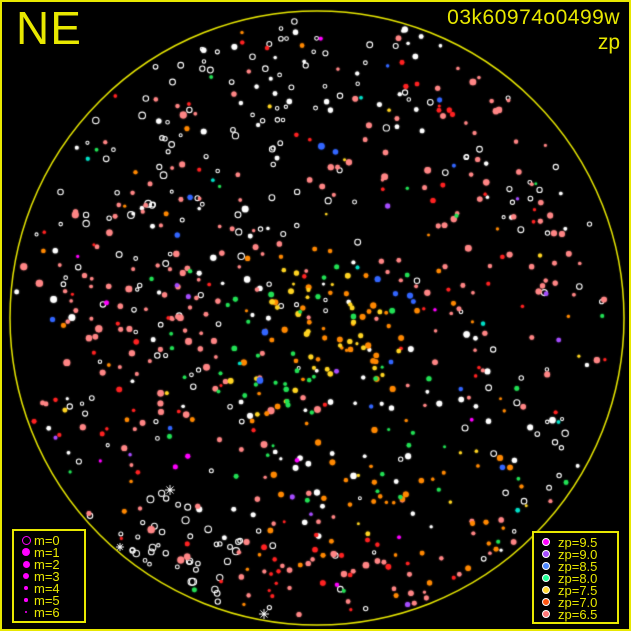 The image size is (631, 631). I want to click on magnitude-legend-item-4: m=4, so click(49, 588).